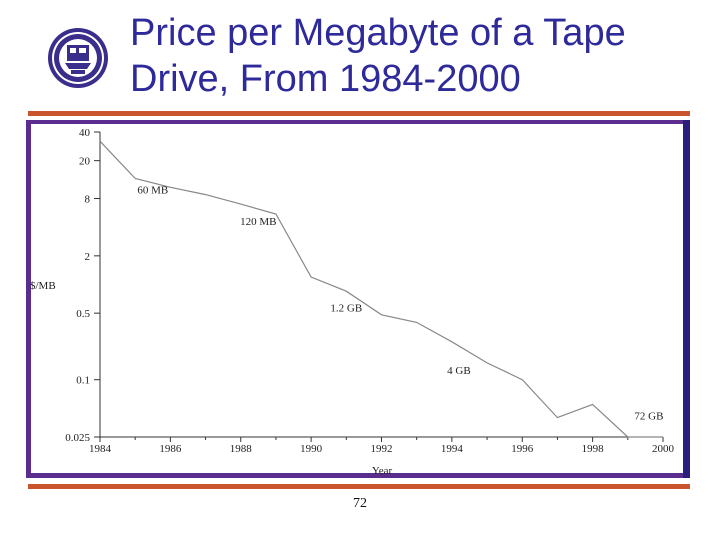  Describe the element at coordinates (100, 449) in the screenshot. I see `x-tick-label: 1984` at that location.